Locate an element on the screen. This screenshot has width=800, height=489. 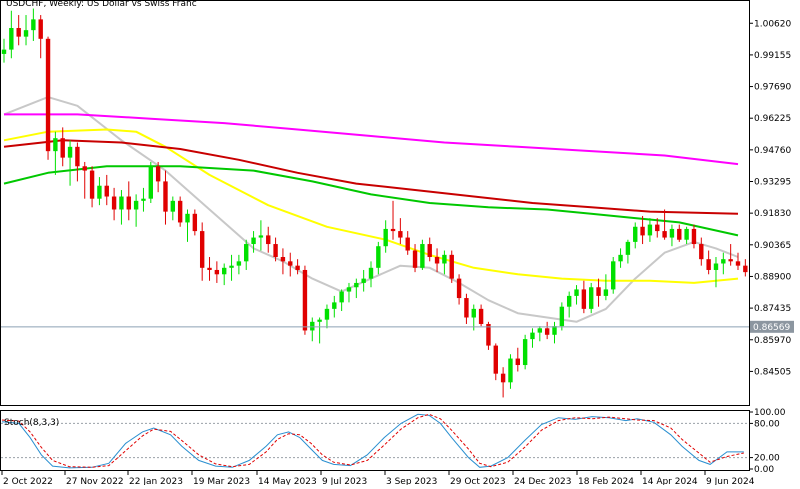
price-tick-label: 0.88900 is located at coordinates (772, 277).